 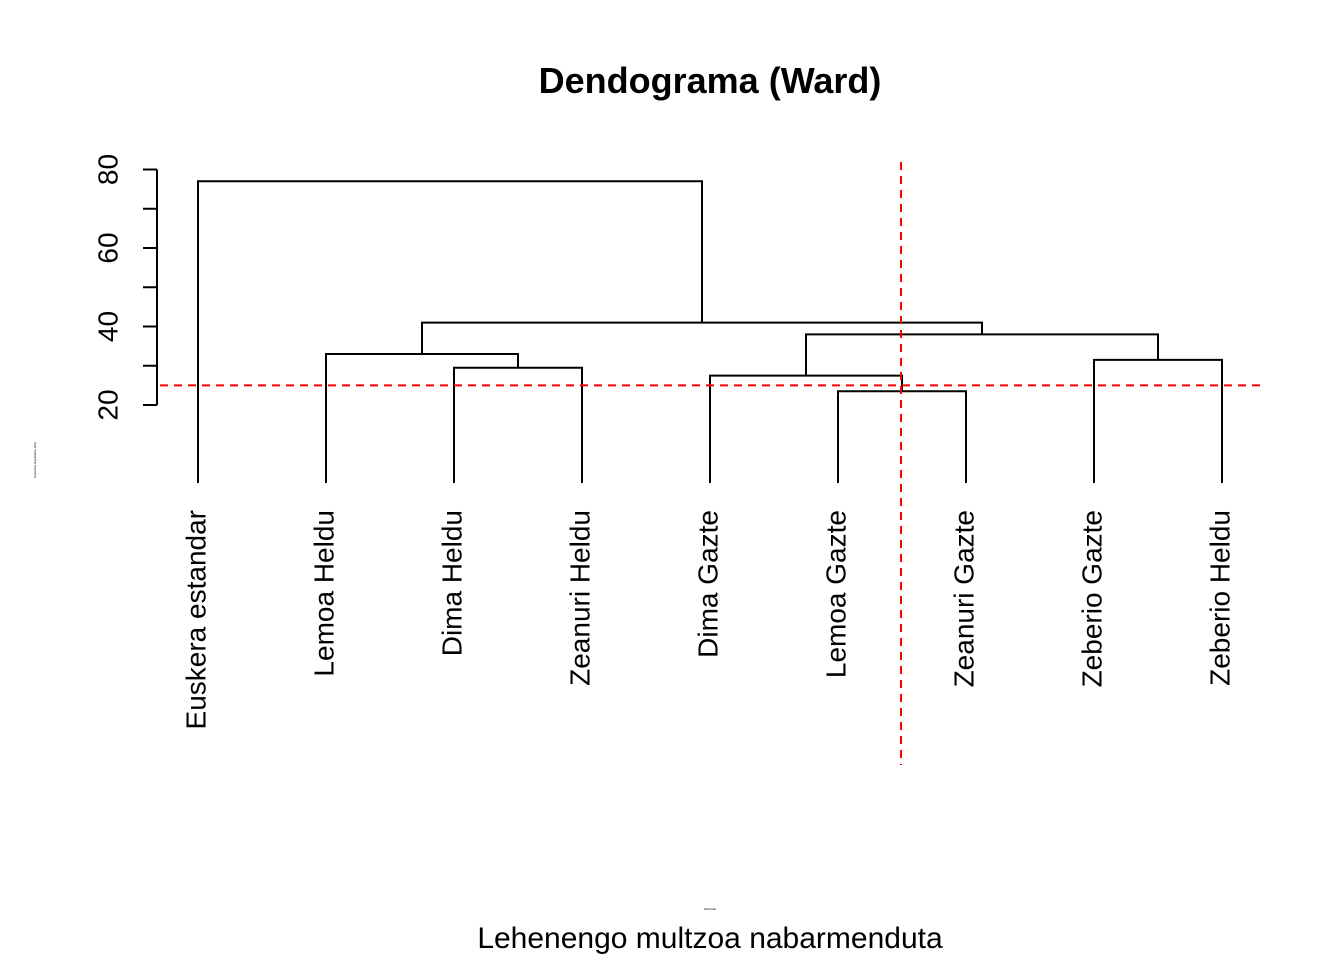 What do you see at coordinates (107, 169) in the screenshot?
I see `y-tick-label: 80` at bounding box center [107, 169].